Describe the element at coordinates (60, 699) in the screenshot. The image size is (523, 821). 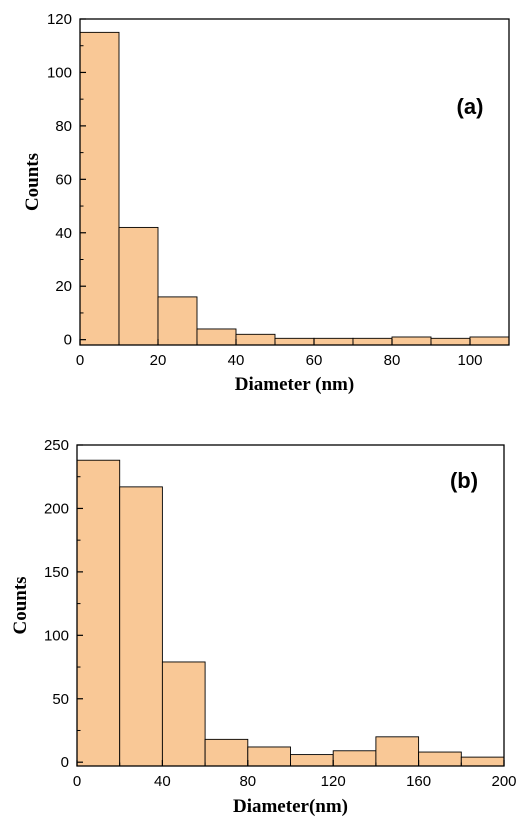
I see `y-tick-label: 50` at that location.